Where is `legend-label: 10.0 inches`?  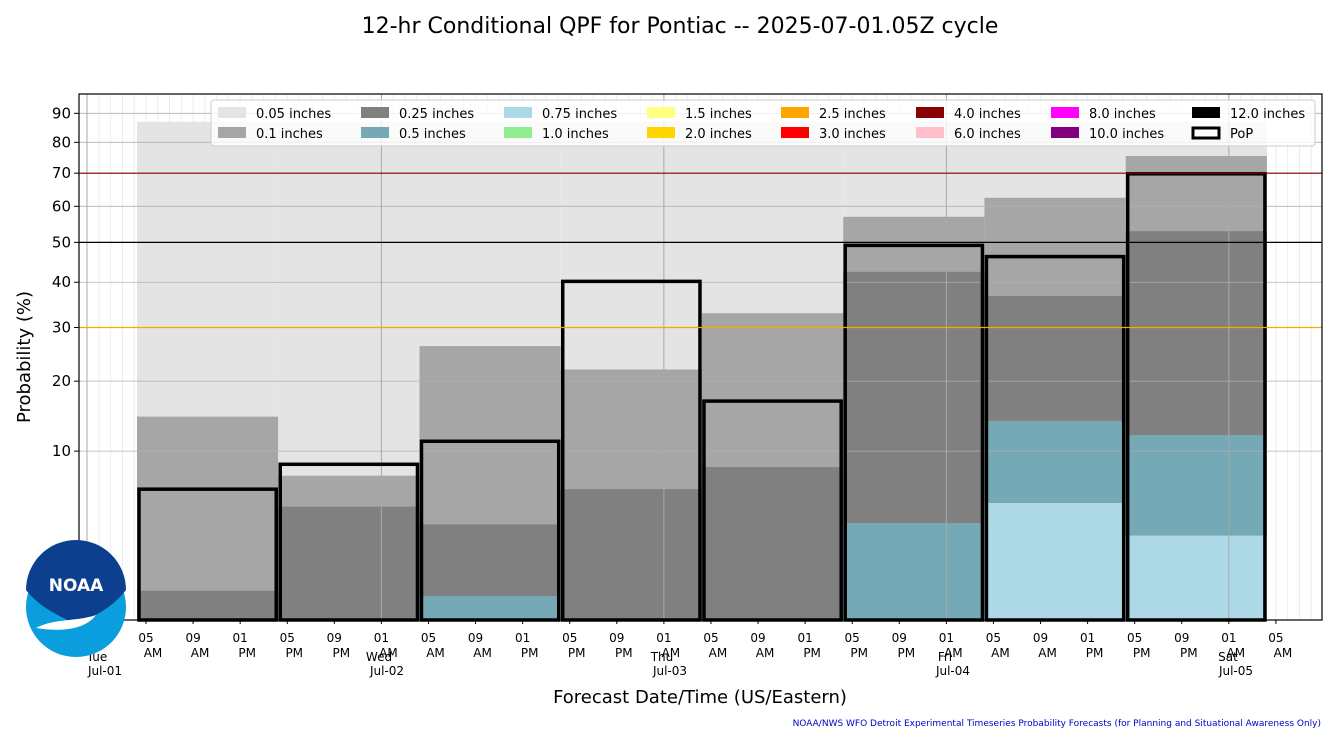 legend-label: 10.0 inches is located at coordinates (1126, 134).